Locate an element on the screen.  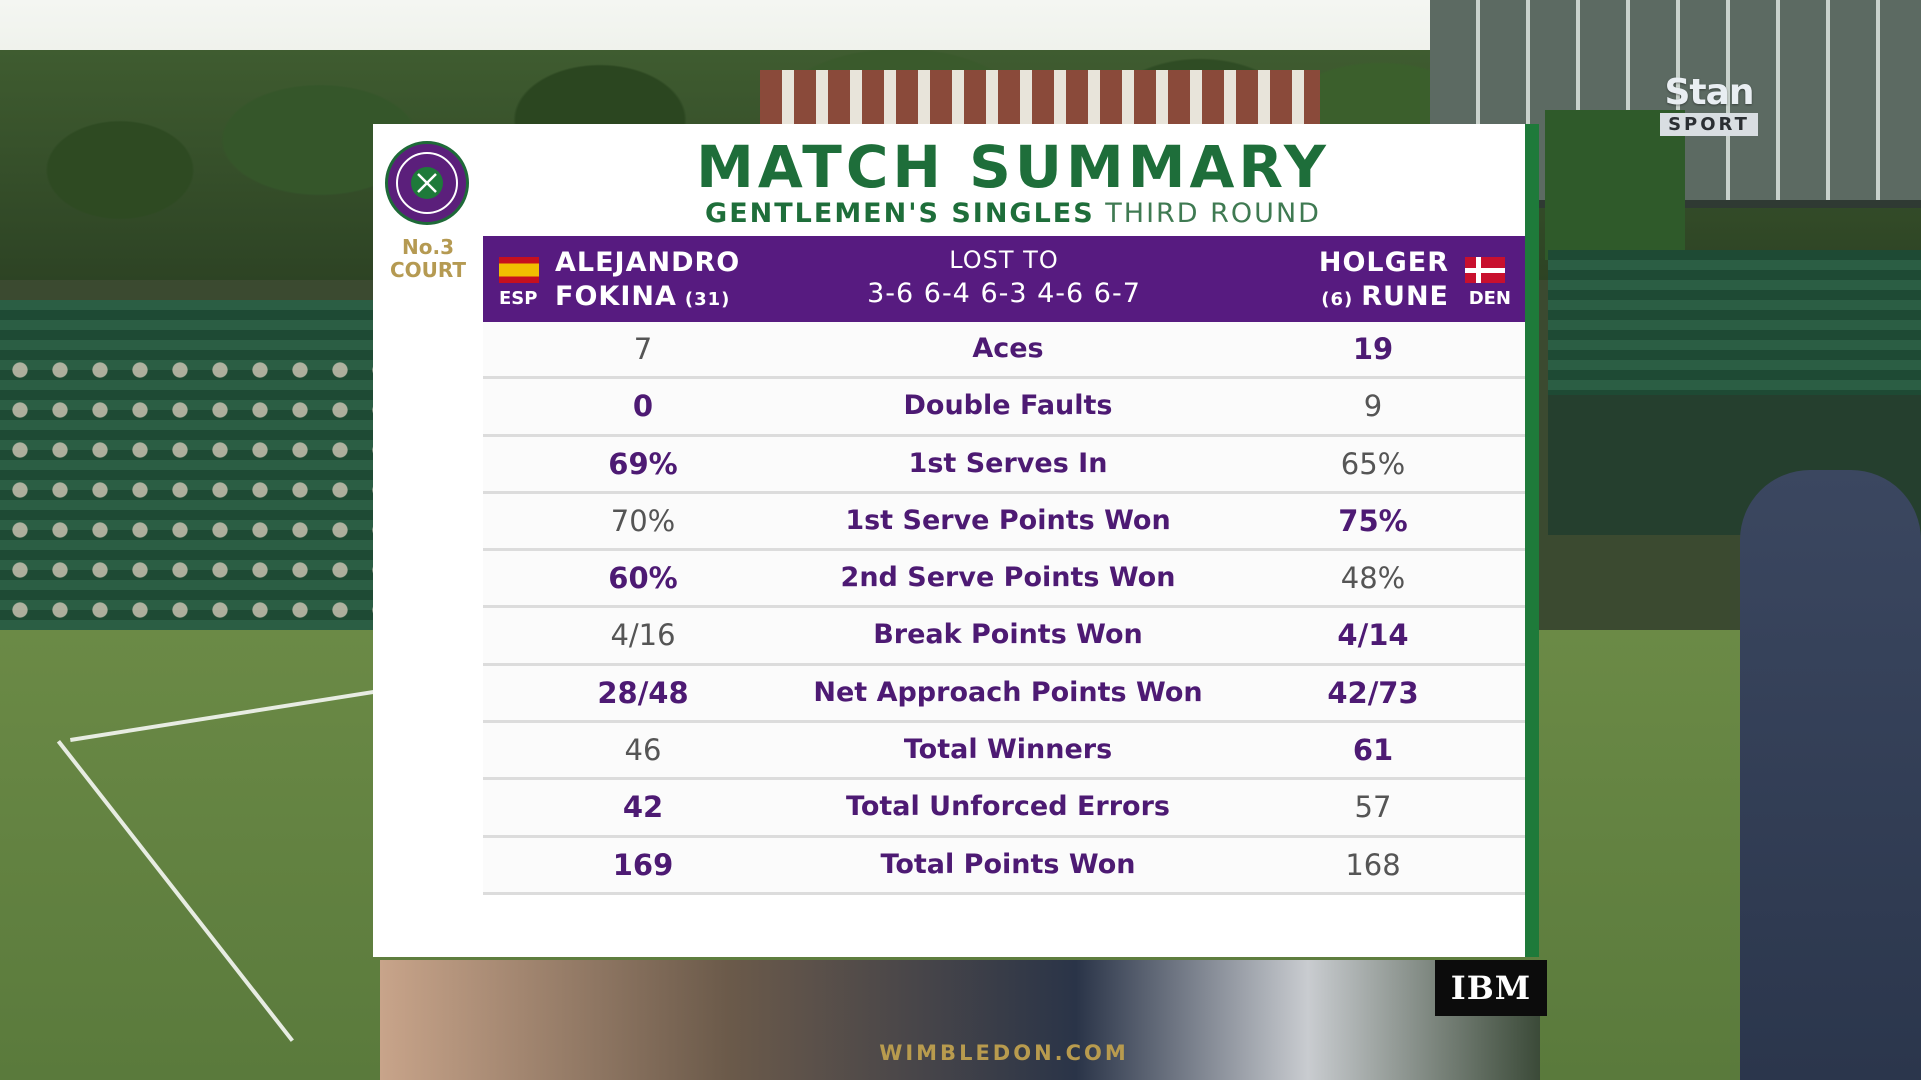
brick-building is located at coordinates (1040, 100).